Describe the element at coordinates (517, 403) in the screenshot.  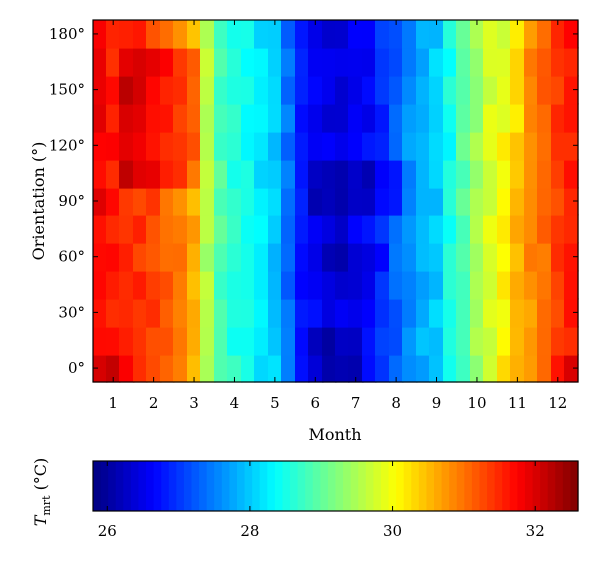
I see `x-tick-label: 11` at that location.